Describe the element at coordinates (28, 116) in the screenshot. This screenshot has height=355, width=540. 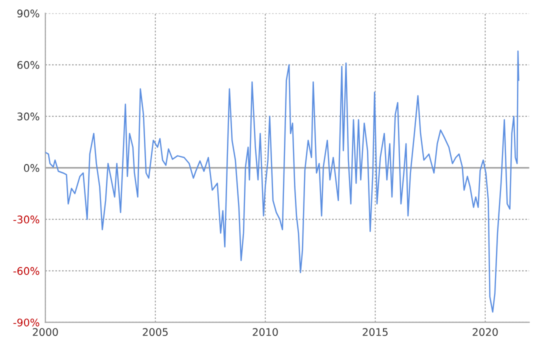
I see `y-tick-label: 30%` at that location.